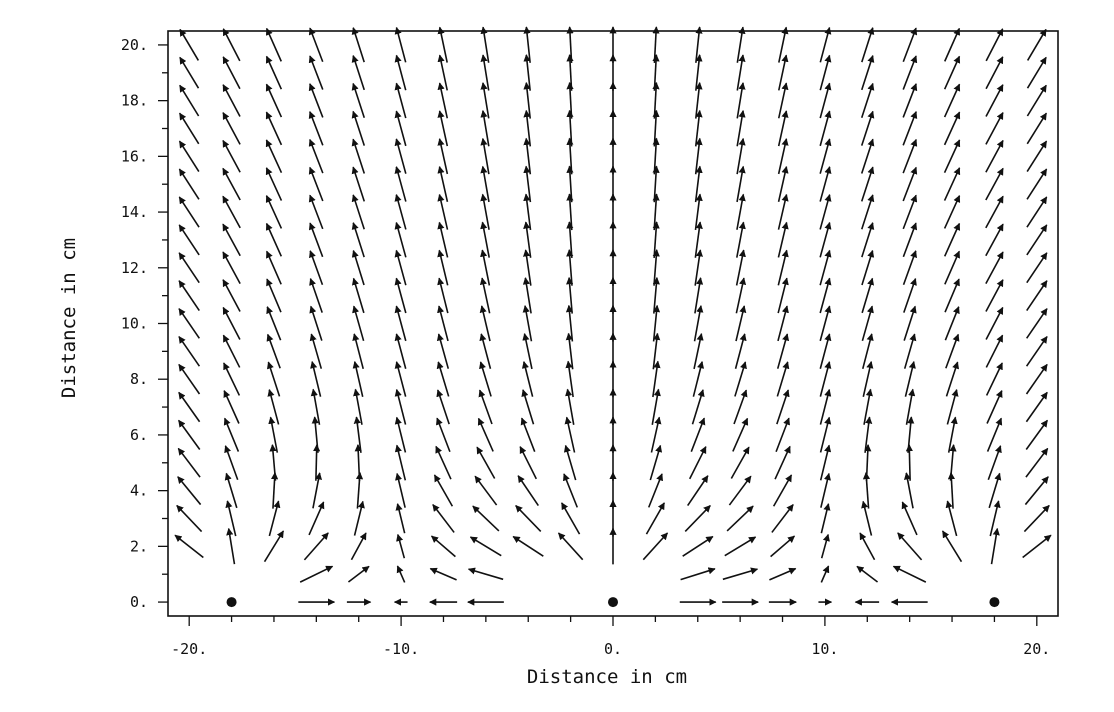 This screenshot has width=1114, height=712. I want to click on source-point, so click(231, 602).